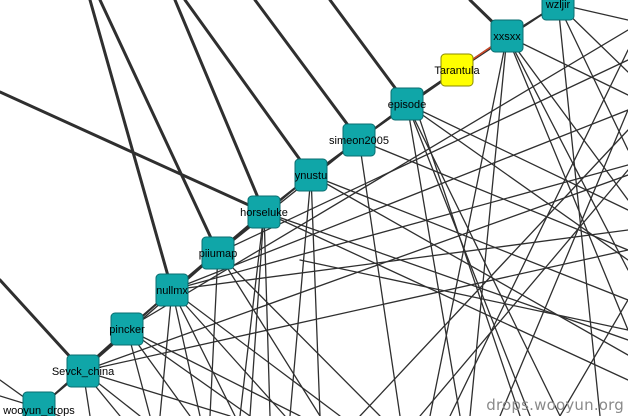 The width and height of the screenshot is (628, 416). I want to click on node-wzljir: wzljir, so click(558, 10).